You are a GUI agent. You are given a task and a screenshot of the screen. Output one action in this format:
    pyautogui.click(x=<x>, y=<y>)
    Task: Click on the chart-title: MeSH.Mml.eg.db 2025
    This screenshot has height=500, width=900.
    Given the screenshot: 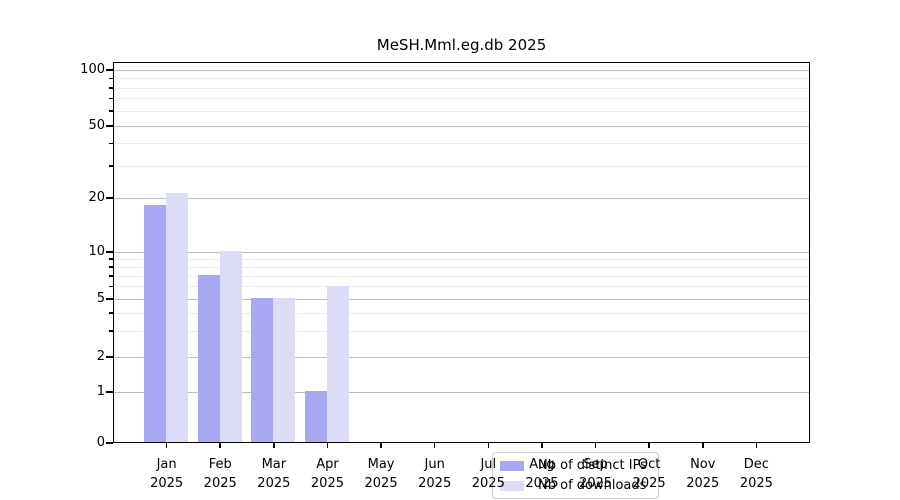 What is the action you would take?
    pyautogui.click(x=461, y=45)
    